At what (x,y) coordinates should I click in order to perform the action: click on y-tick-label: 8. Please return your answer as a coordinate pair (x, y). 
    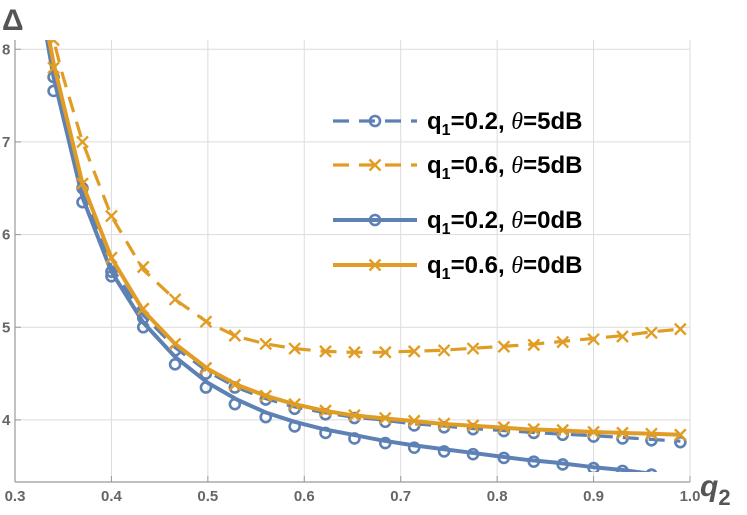
    Looking at the image, I should click on (6, 49).